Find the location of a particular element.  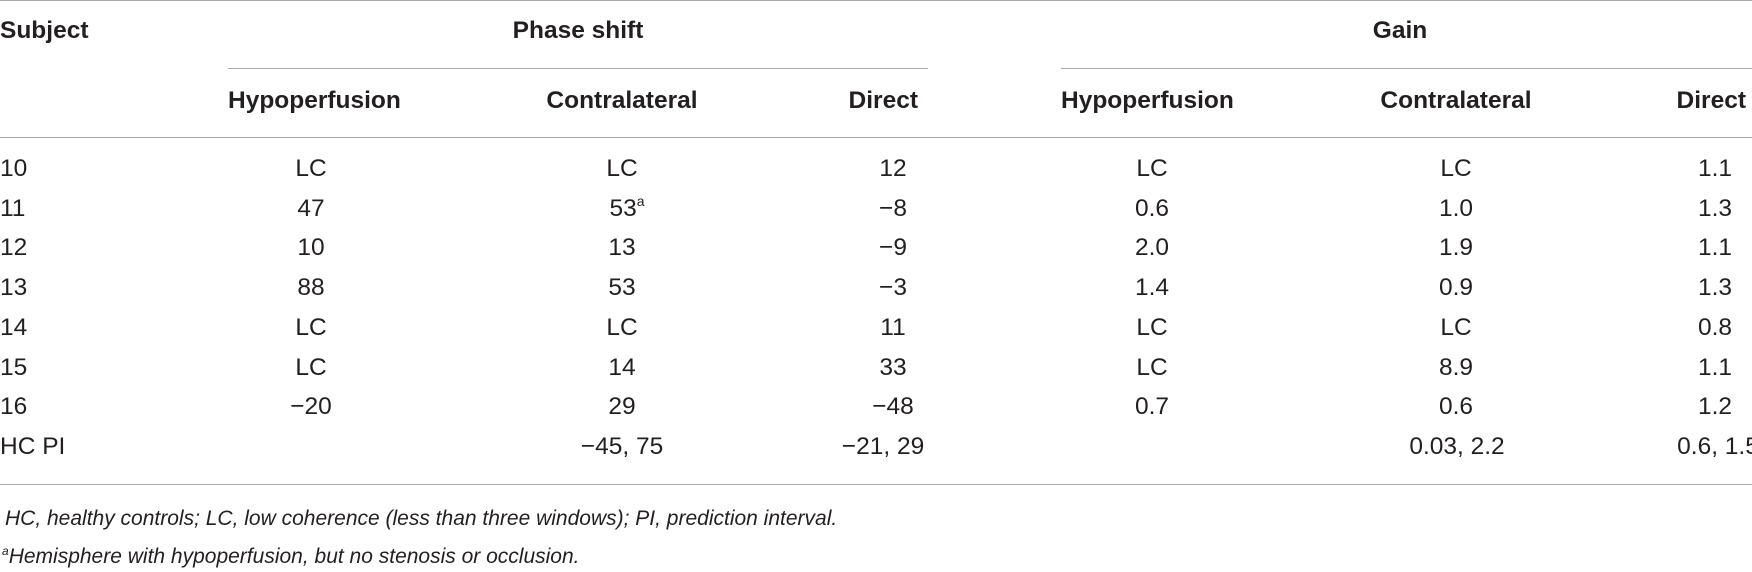

gain-header: Gain is located at coordinates (1400, 30).